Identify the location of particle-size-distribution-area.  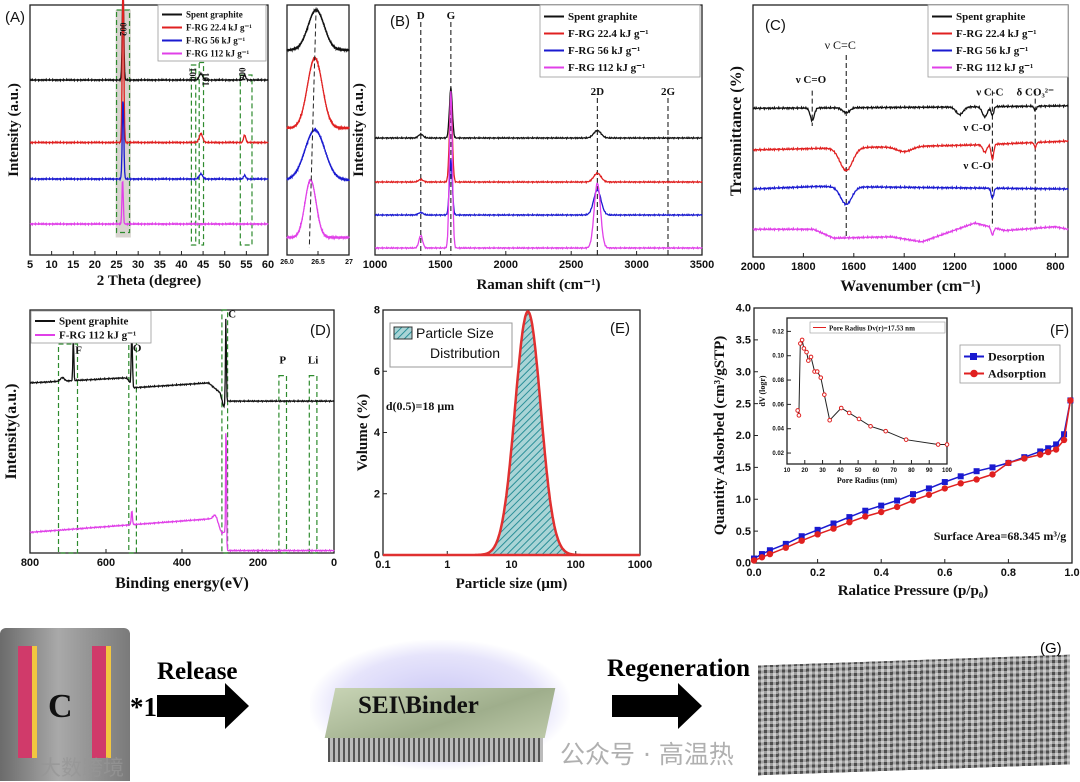
(511, 433).